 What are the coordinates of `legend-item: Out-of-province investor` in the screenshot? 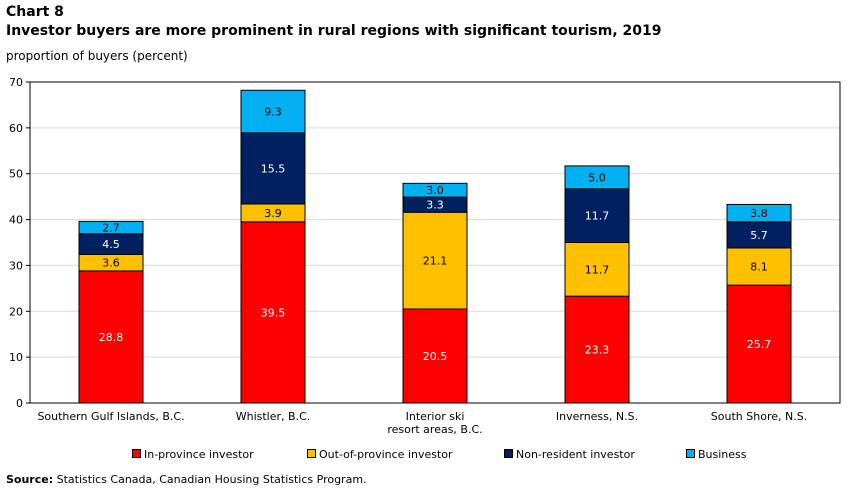 It's located at (380, 454).